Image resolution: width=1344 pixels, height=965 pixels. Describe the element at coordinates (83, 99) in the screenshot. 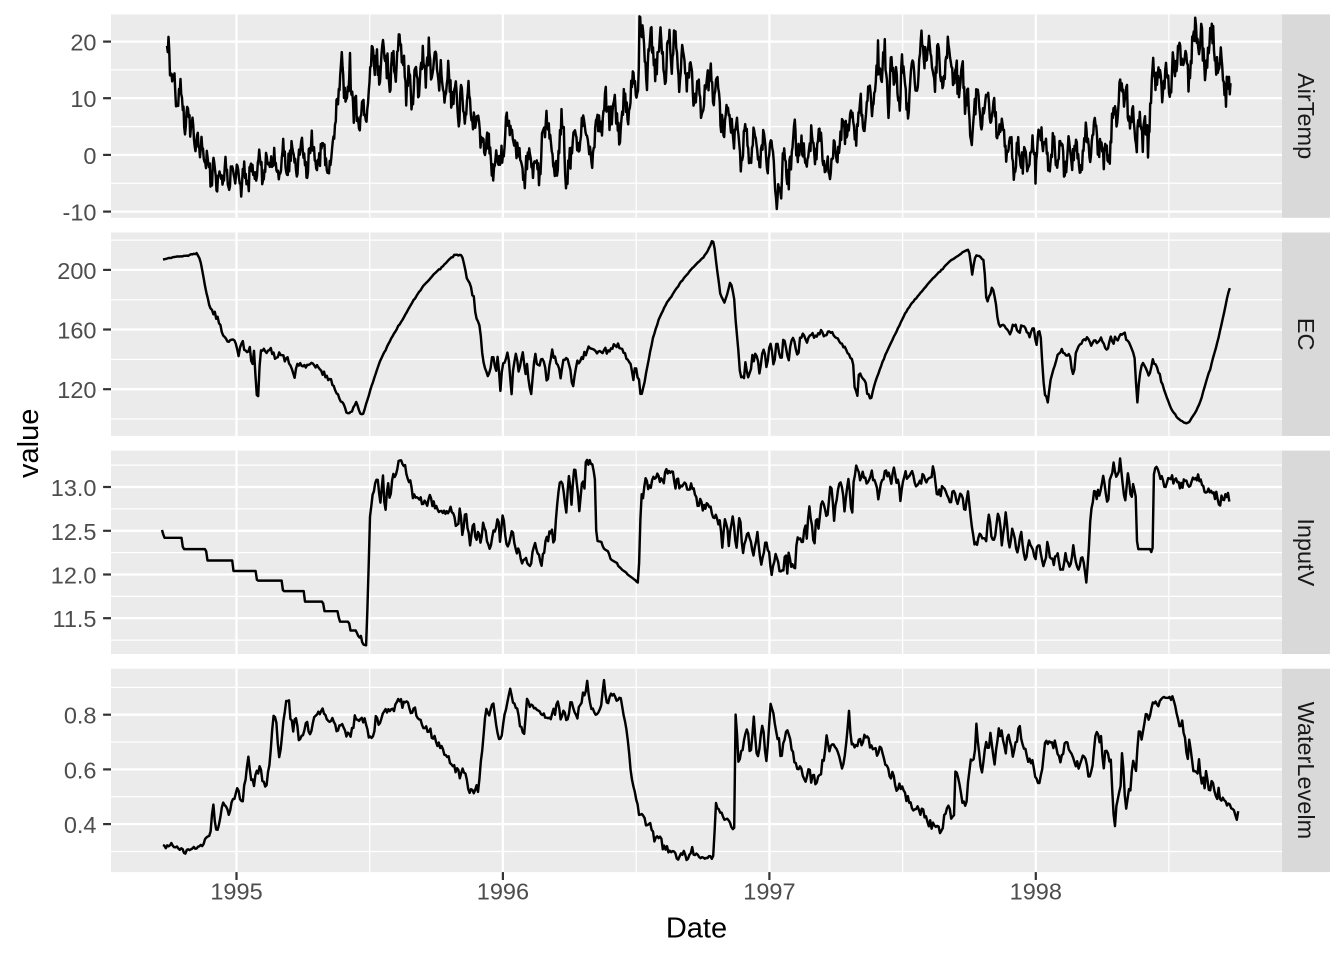

I see `svg-text: 10` at that location.